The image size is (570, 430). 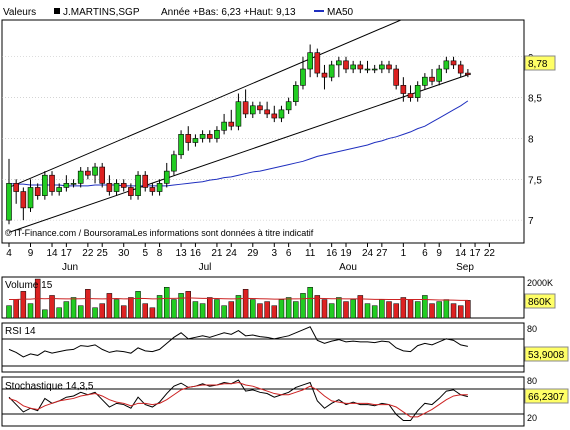 What do you see at coordinates (465, 267) in the screenshot?
I see `x-month-label: Sep` at bounding box center [465, 267].